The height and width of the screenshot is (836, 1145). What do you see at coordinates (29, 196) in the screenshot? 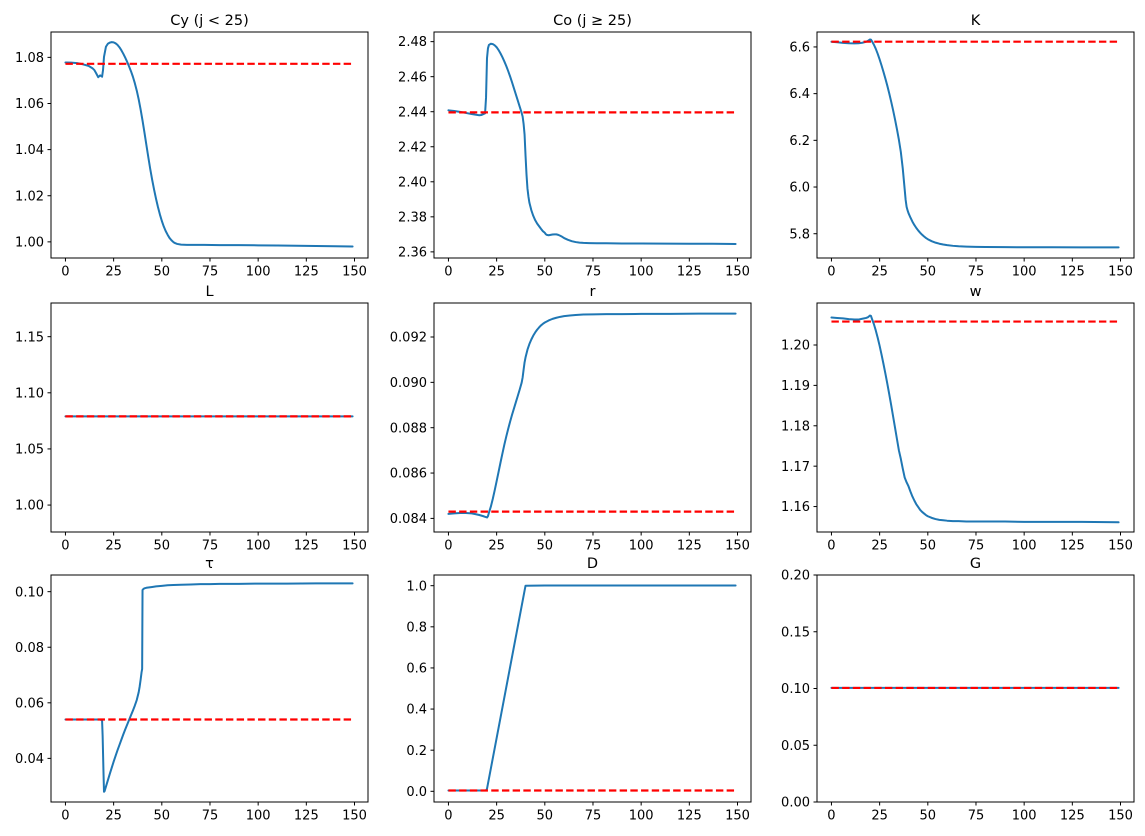
I see `y-tick-label: 1.02` at bounding box center [29, 196].